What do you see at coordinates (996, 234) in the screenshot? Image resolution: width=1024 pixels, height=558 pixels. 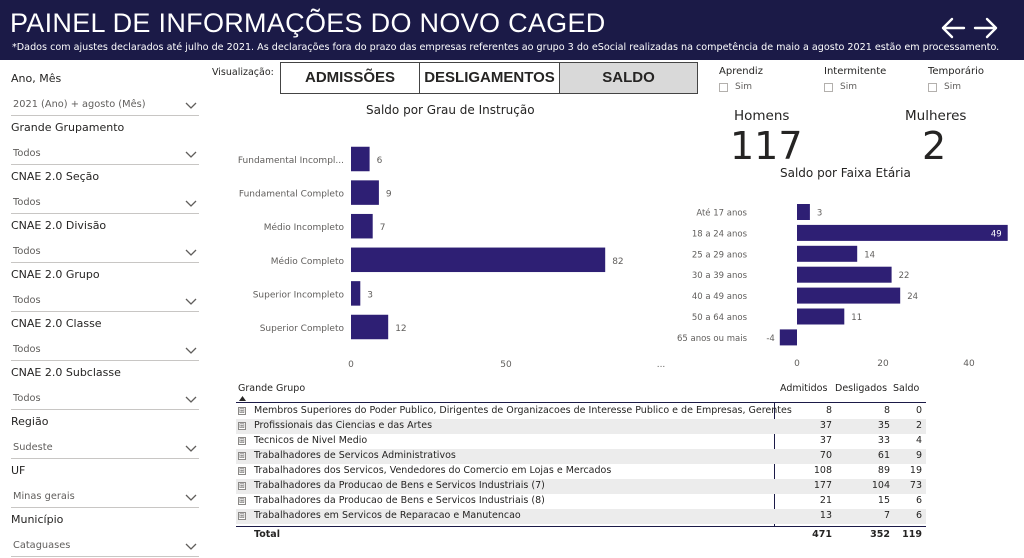 I see `data-label: 49` at bounding box center [996, 234].